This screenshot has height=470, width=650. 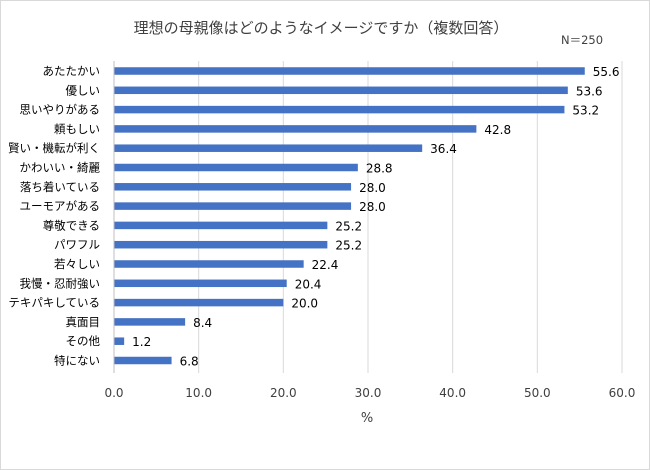 What do you see at coordinates (198, 393) in the screenshot?
I see `x-tick-label: 10.0` at bounding box center [198, 393].